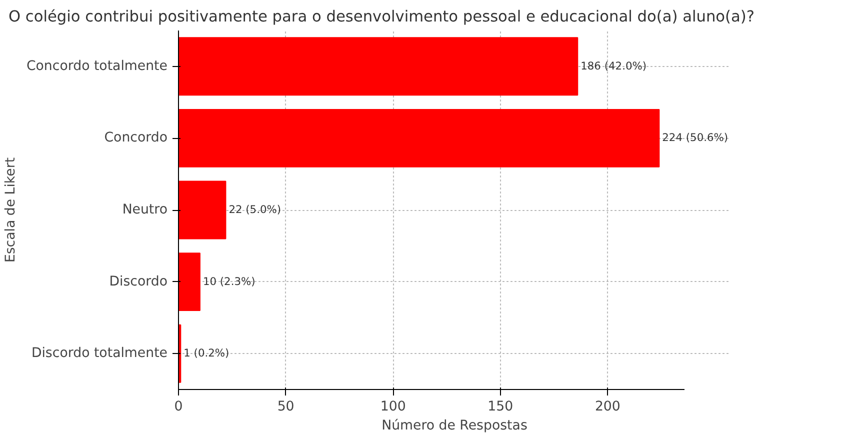 The image size is (865, 441). I want to click on y-tick-label: Concordo totalmente, so click(97, 66).